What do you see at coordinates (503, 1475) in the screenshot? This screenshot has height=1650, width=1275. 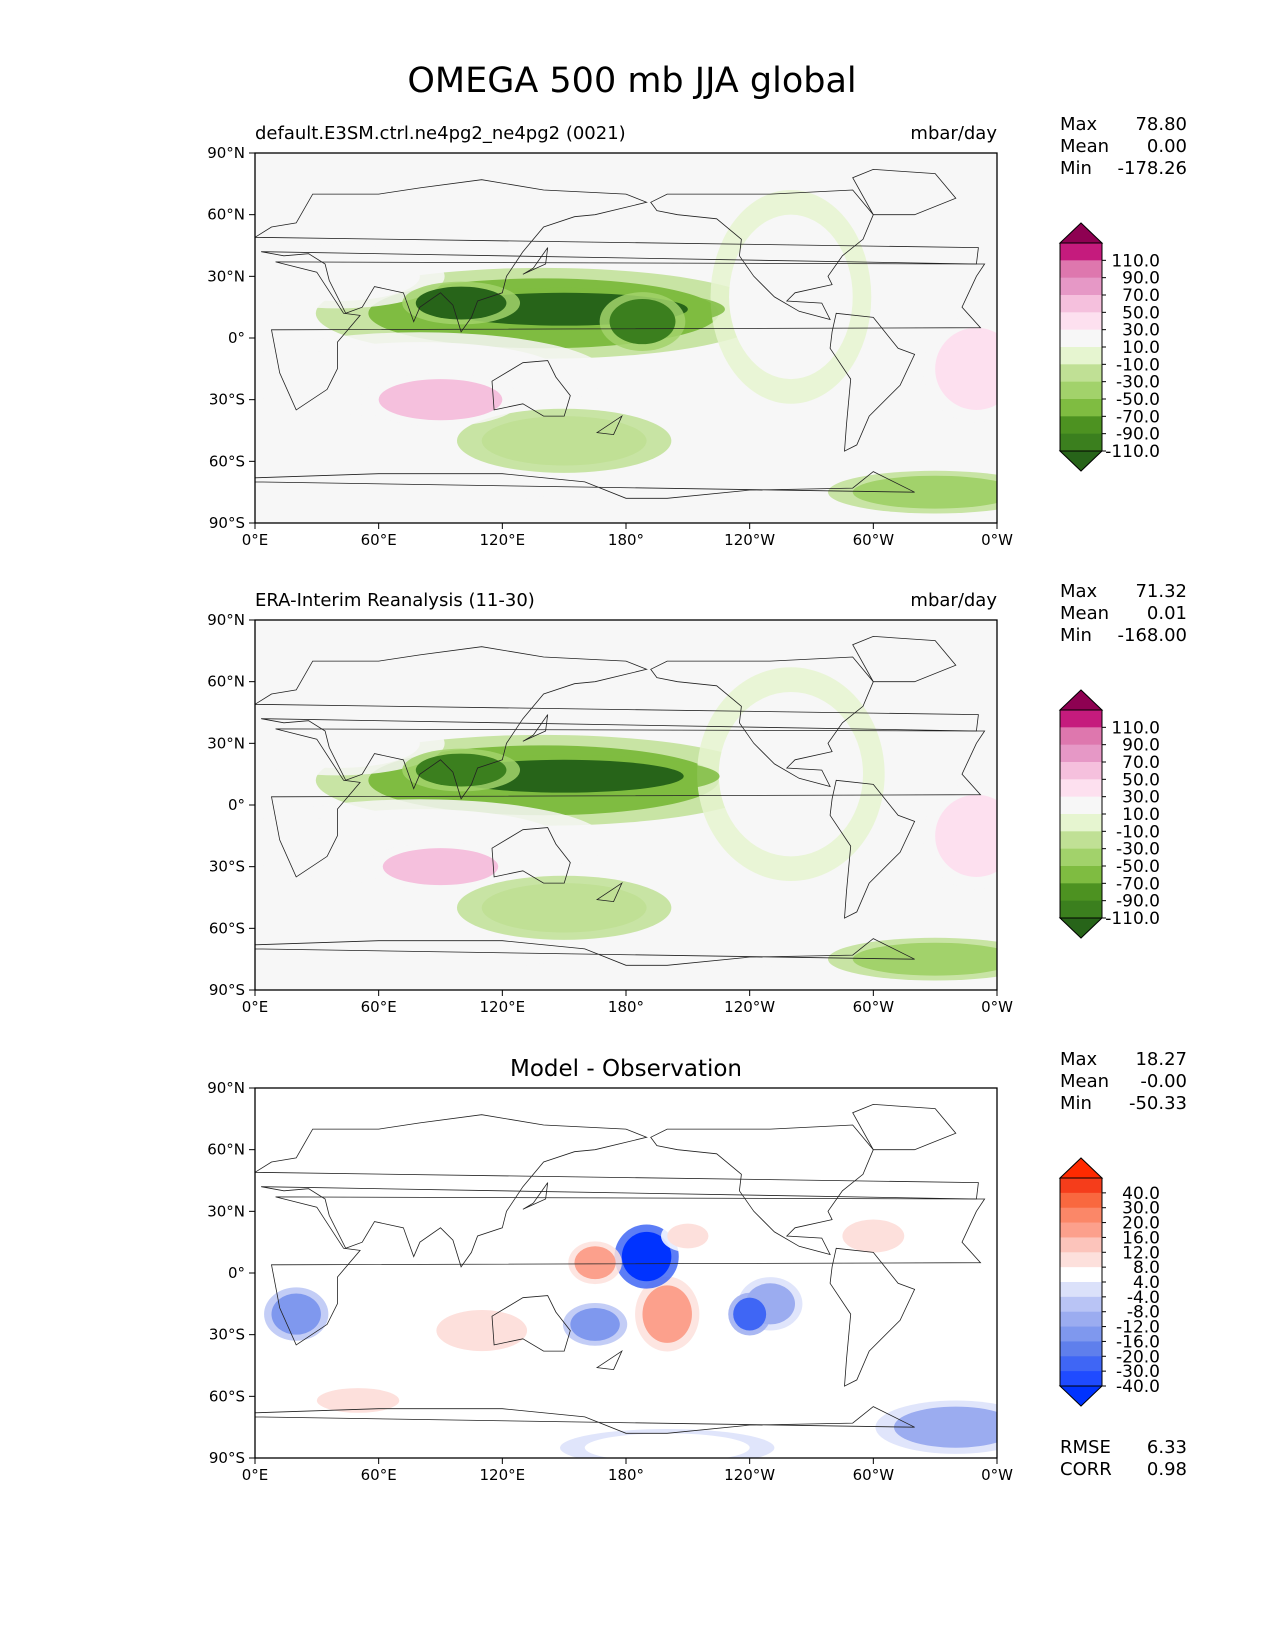 I see `lon-tick-label: 120°E` at bounding box center [503, 1475].